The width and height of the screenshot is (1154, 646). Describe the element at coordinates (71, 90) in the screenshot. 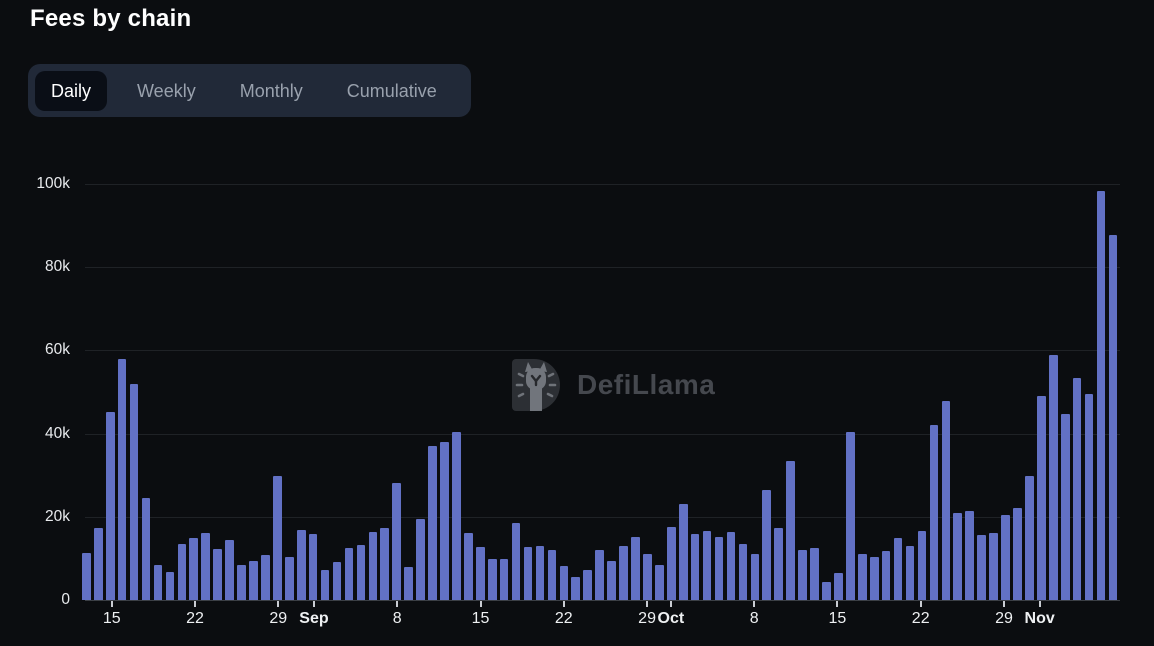

I see `tab-daily: Daily` at that location.